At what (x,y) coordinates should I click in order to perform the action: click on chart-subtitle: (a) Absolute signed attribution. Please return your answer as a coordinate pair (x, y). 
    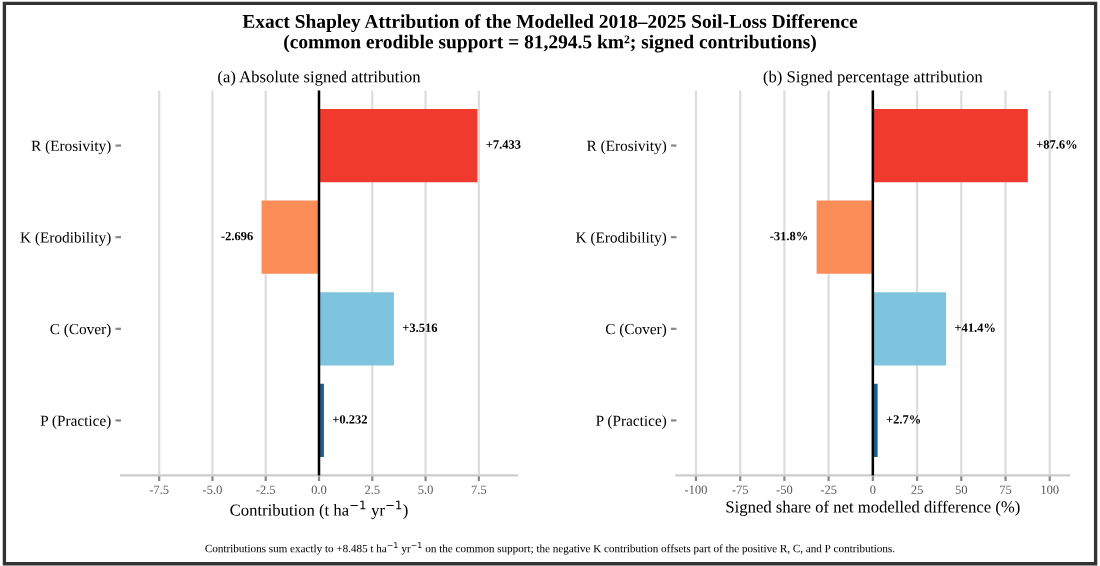
    Looking at the image, I should click on (319, 78).